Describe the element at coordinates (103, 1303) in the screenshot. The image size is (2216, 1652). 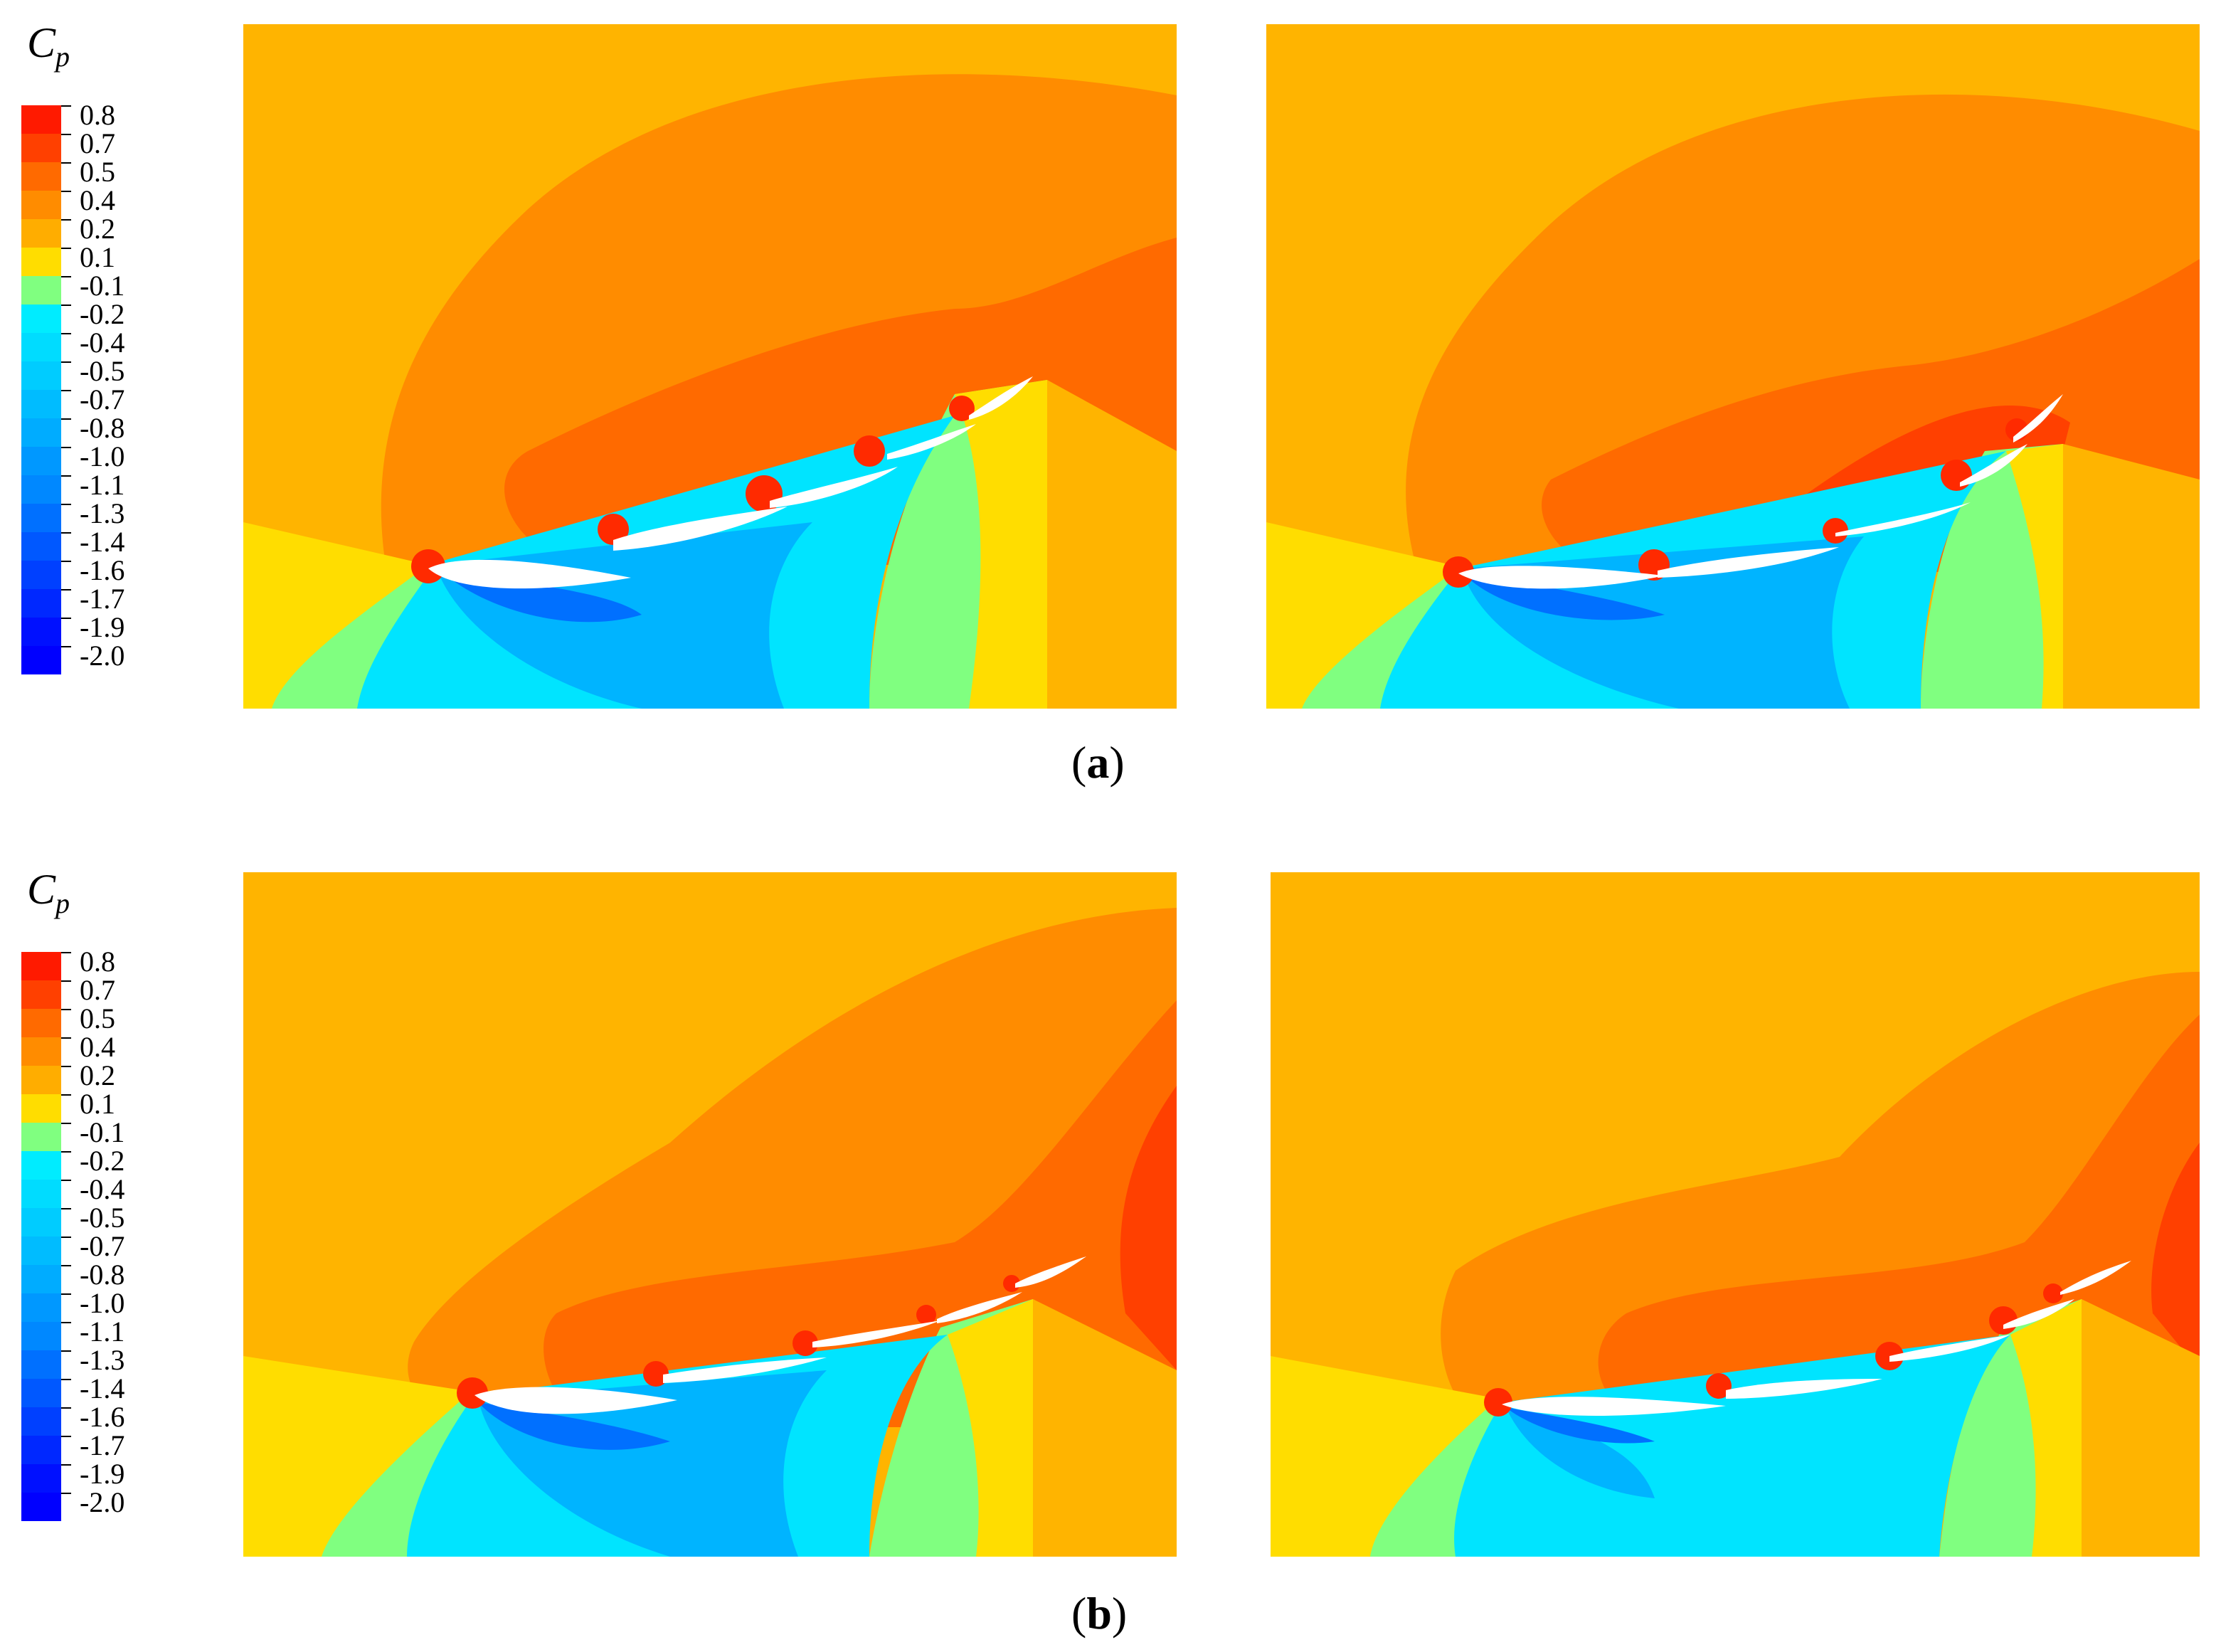
I see `colorbar-tick-label: -1.0` at that location.